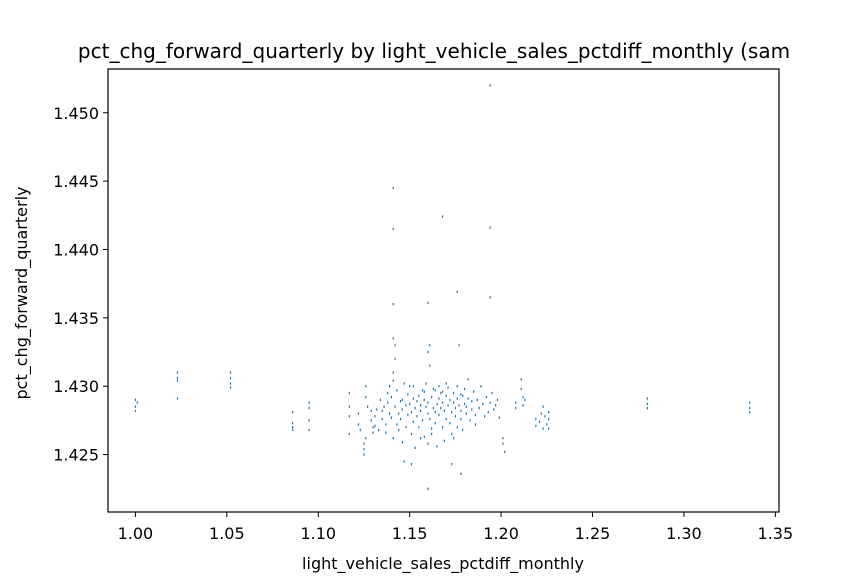 The image size is (864, 576). What do you see at coordinates (593, 533) in the screenshot?
I see `x-tick-label: 1.25` at bounding box center [593, 533].